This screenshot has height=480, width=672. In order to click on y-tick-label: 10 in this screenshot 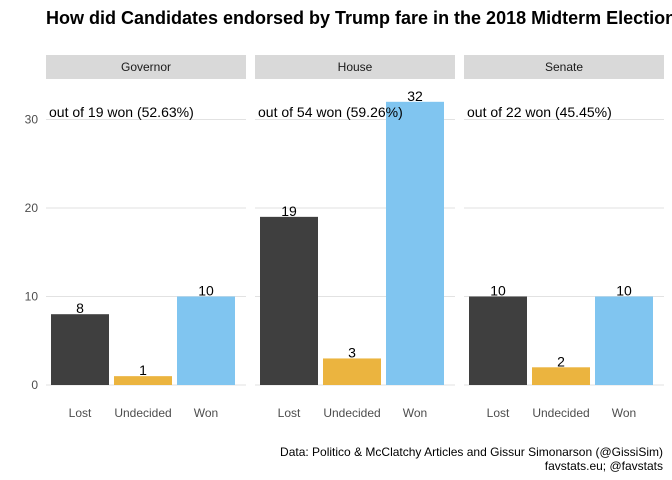, I will do `click(32, 297)`.